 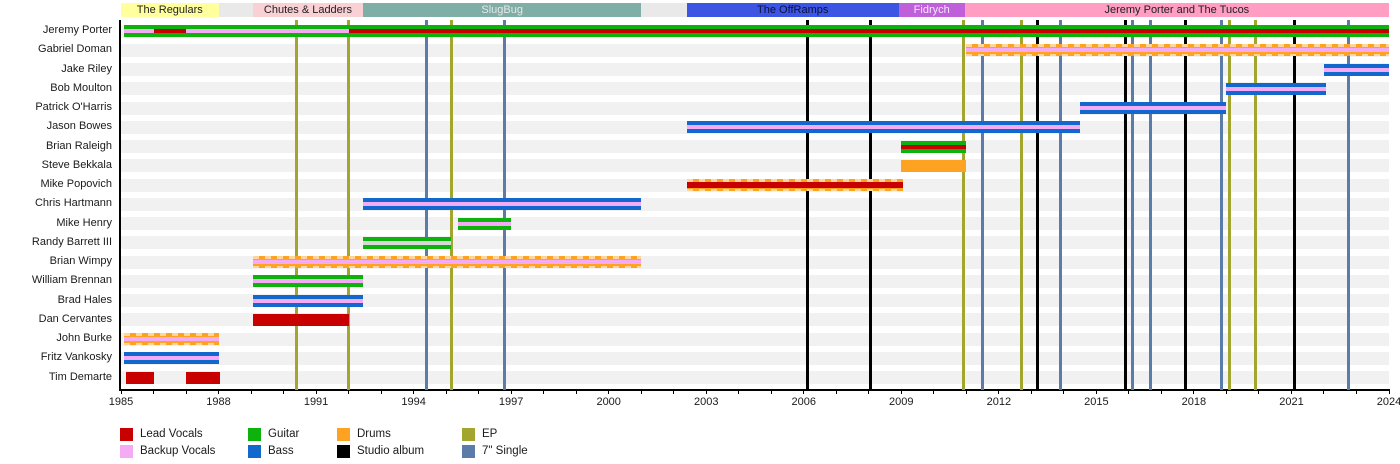 What do you see at coordinates (170, 10) in the screenshot?
I see `era-band: The Regulars` at bounding box center [170, 10].